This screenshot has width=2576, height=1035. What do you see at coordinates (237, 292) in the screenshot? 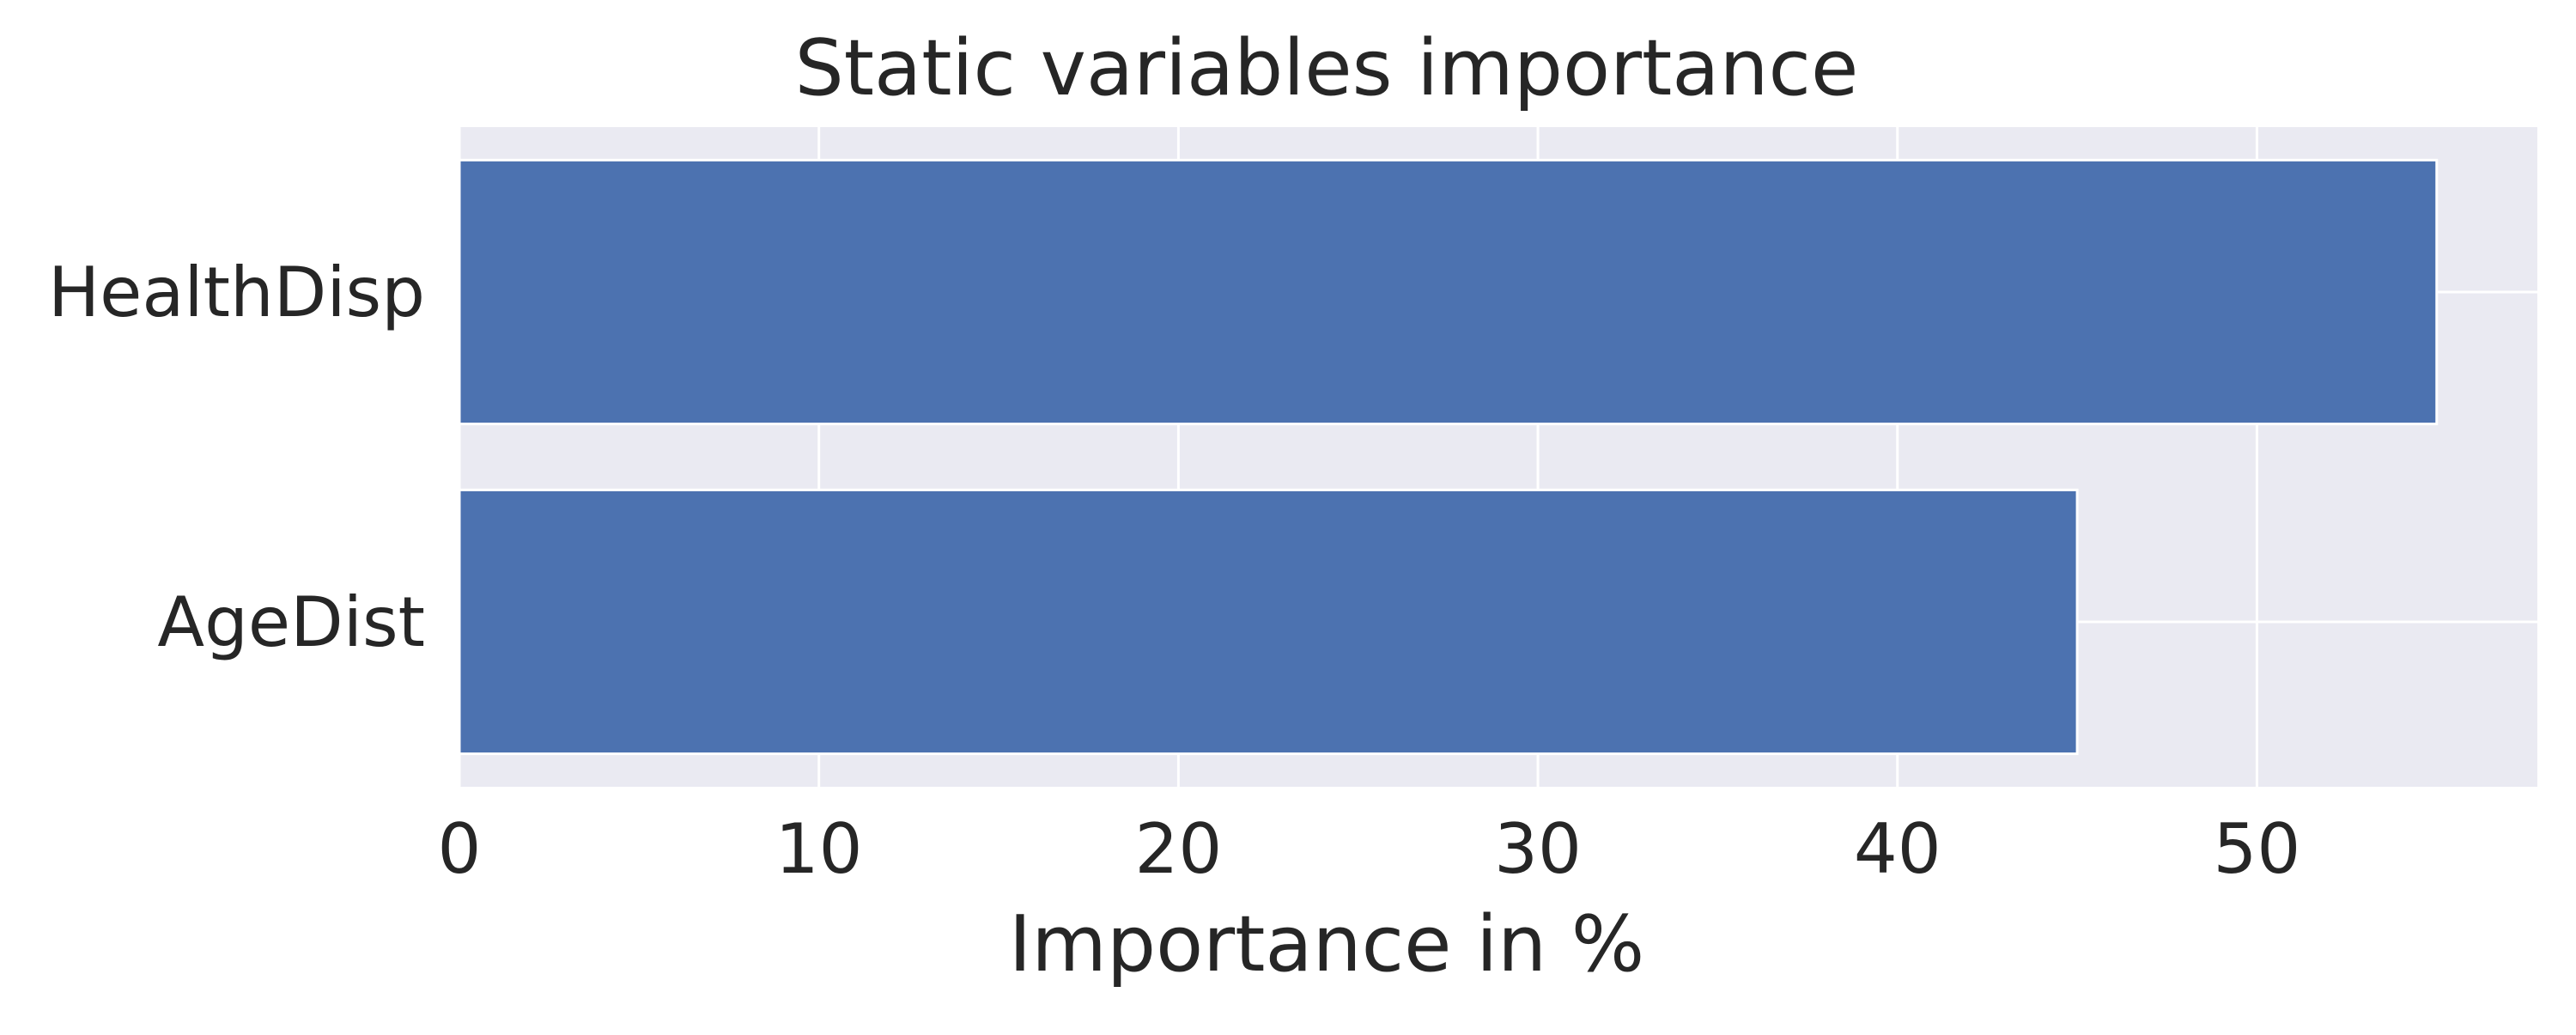
I see `y-tick-label: HealthDisp` at bounding box center [237, 292].